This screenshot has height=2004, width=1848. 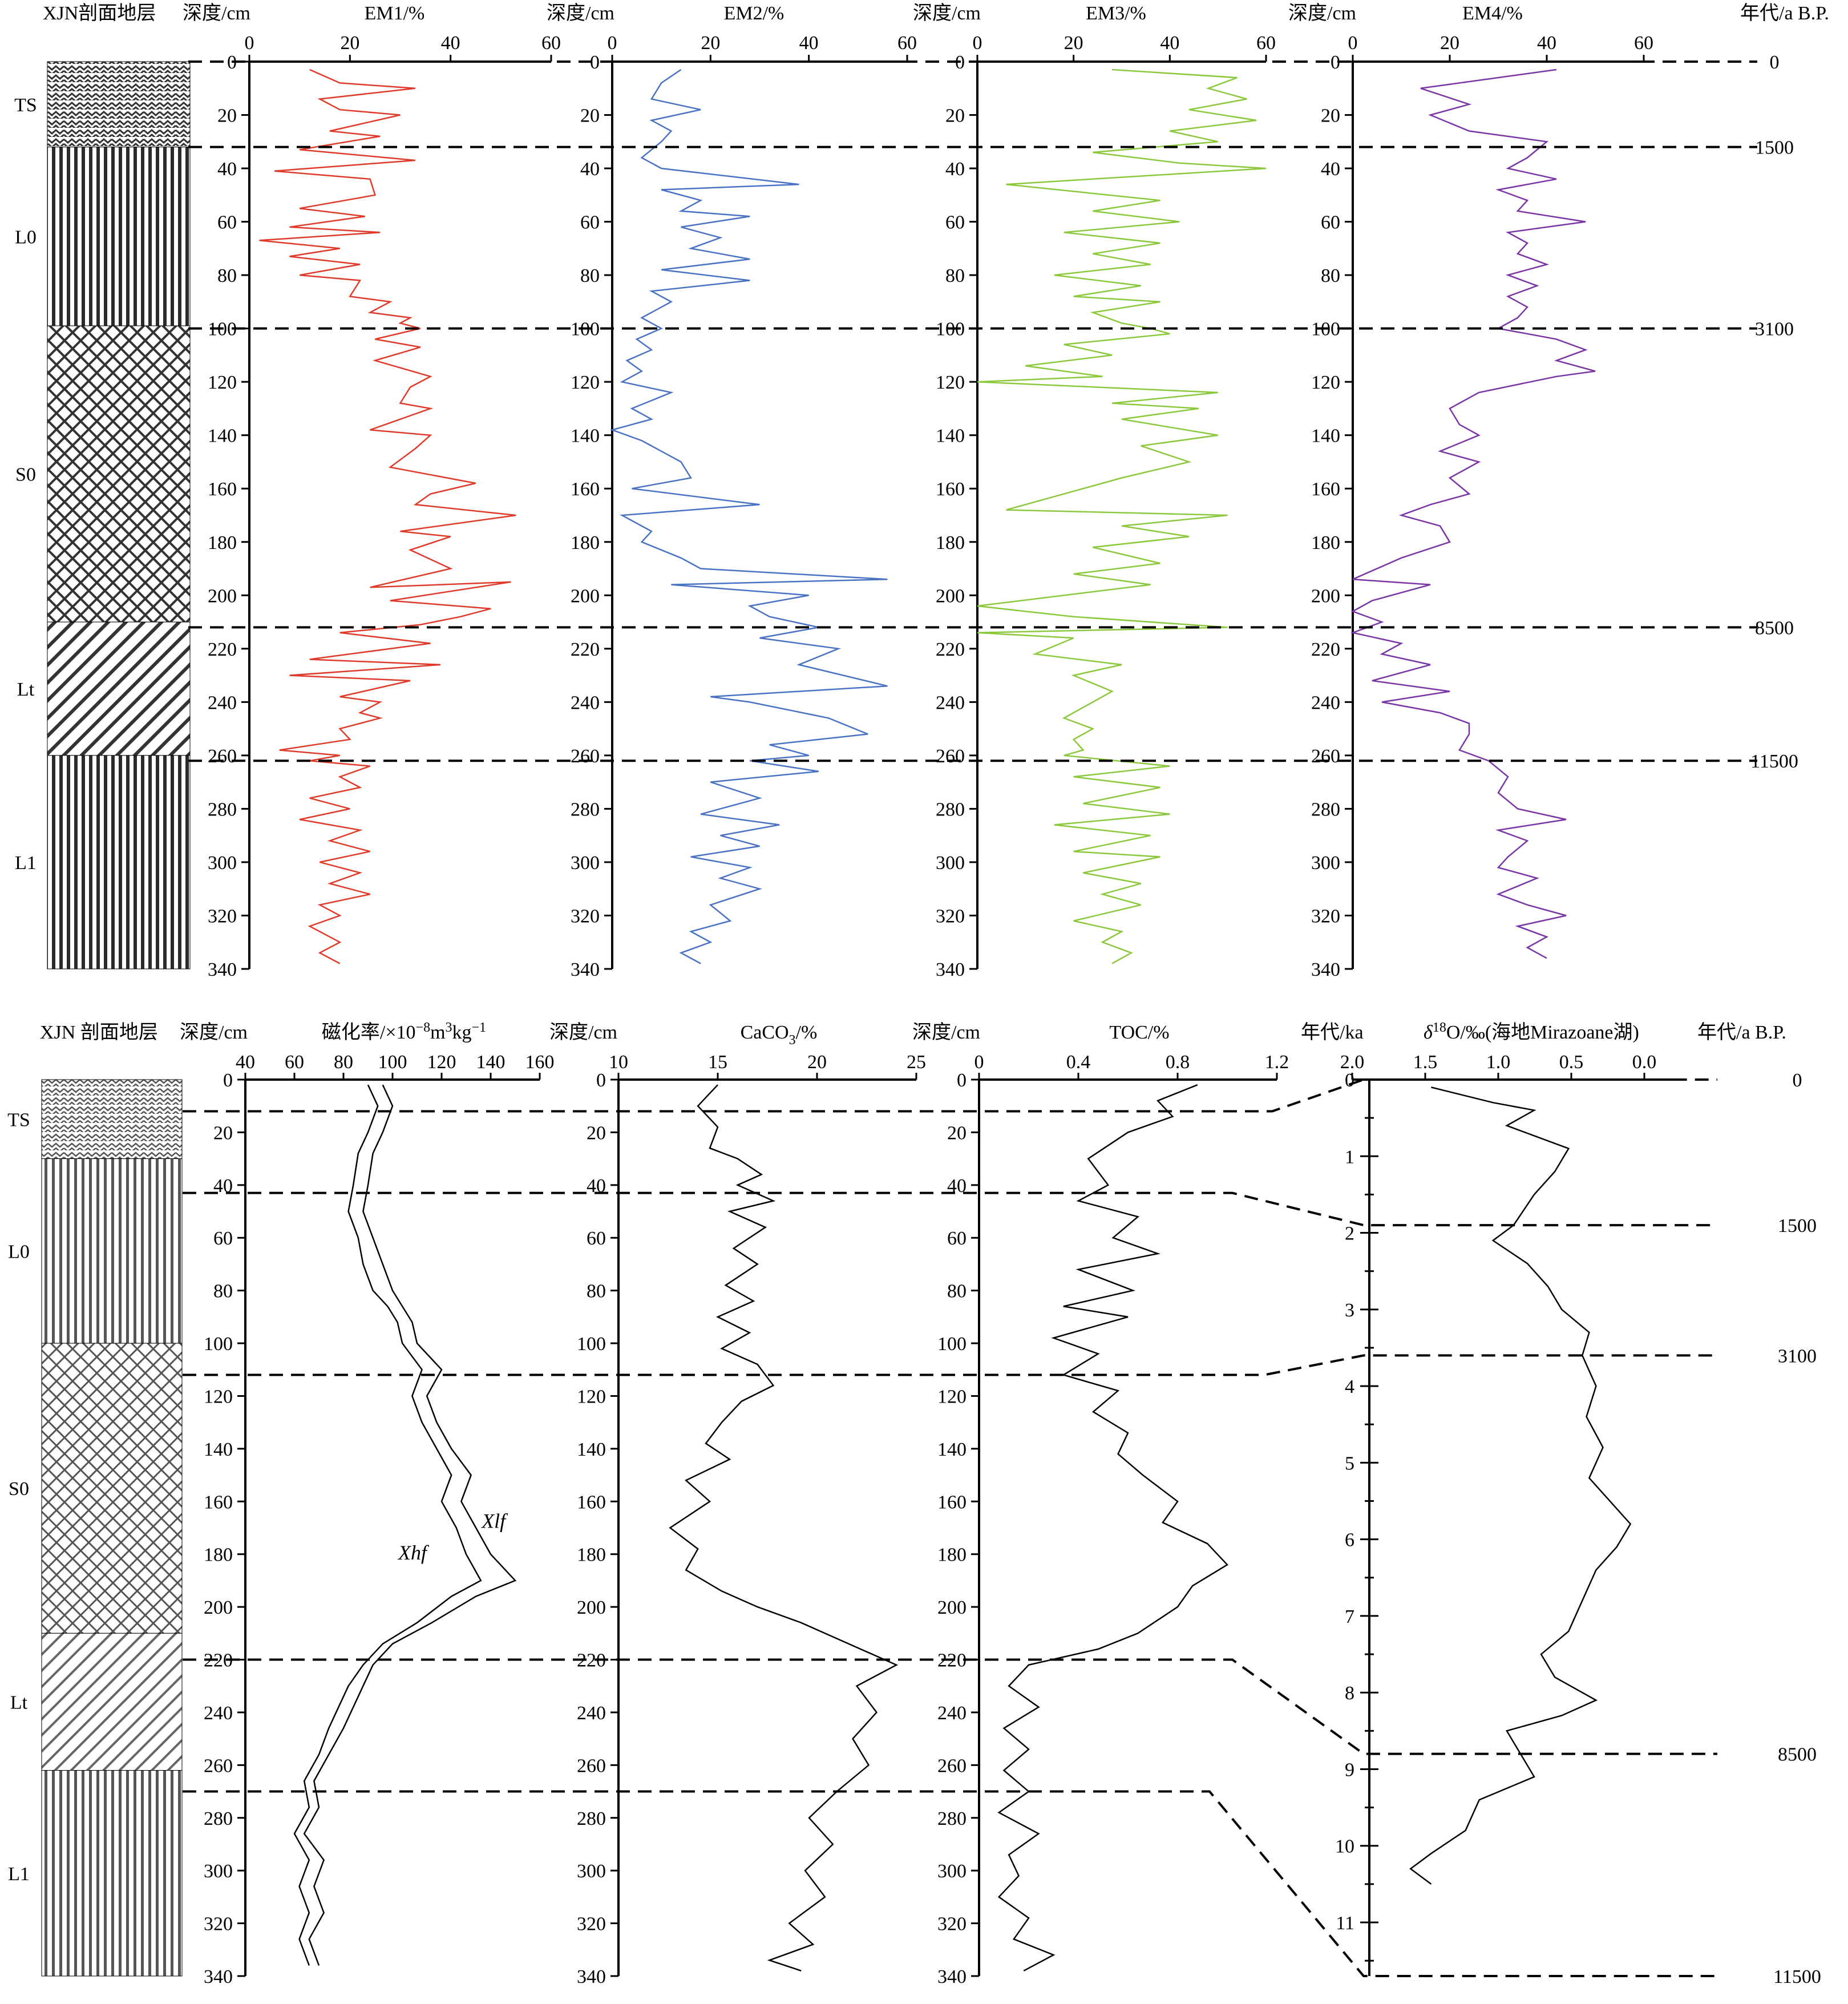 I want to click on y-tick-label: 160, so click(x=952, y=1502).